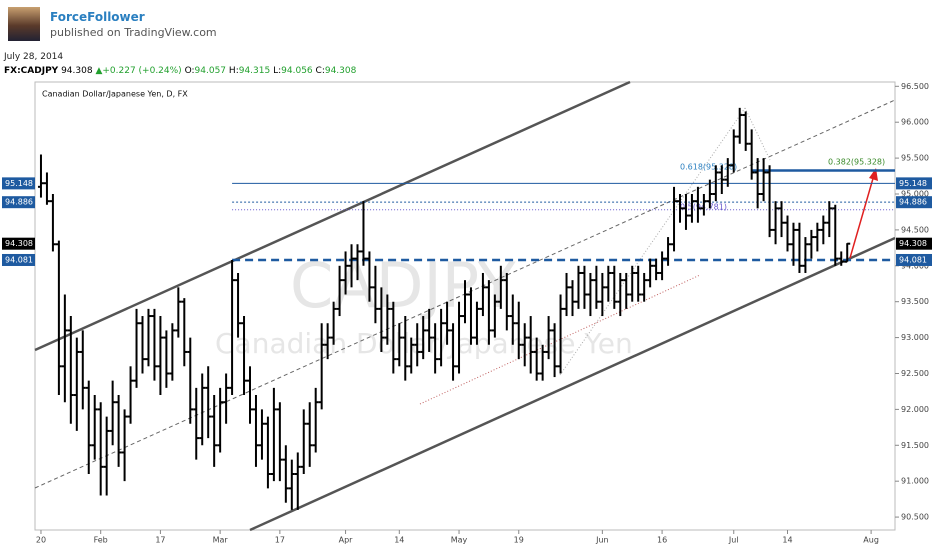 Image resolution: width=932 pixels, height=550 pixels. Describe the element at coordinates (101, 540) in the screenshot. I see `x-tick-label: Feb` at that location.